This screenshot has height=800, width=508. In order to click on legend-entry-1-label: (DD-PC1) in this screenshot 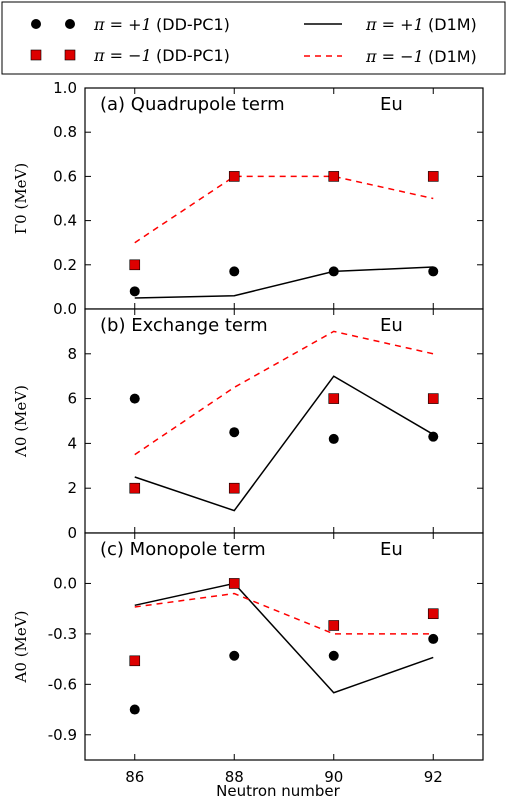, I will do `click(193, 55)`.